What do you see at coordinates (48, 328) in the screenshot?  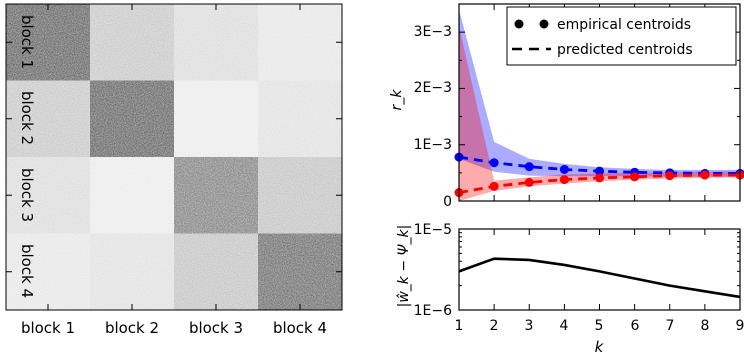 I see `heatmap-xtick-label: block 1` at bounding box center [48, 328].